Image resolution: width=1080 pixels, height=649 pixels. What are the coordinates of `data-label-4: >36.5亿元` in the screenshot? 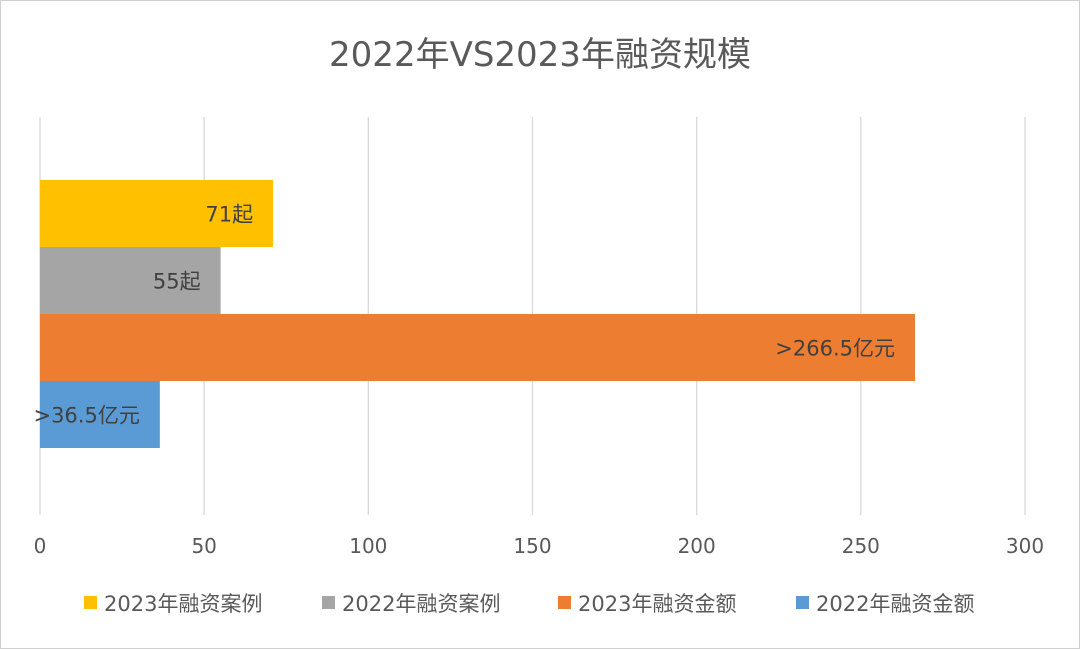 It's located at (86, 416).